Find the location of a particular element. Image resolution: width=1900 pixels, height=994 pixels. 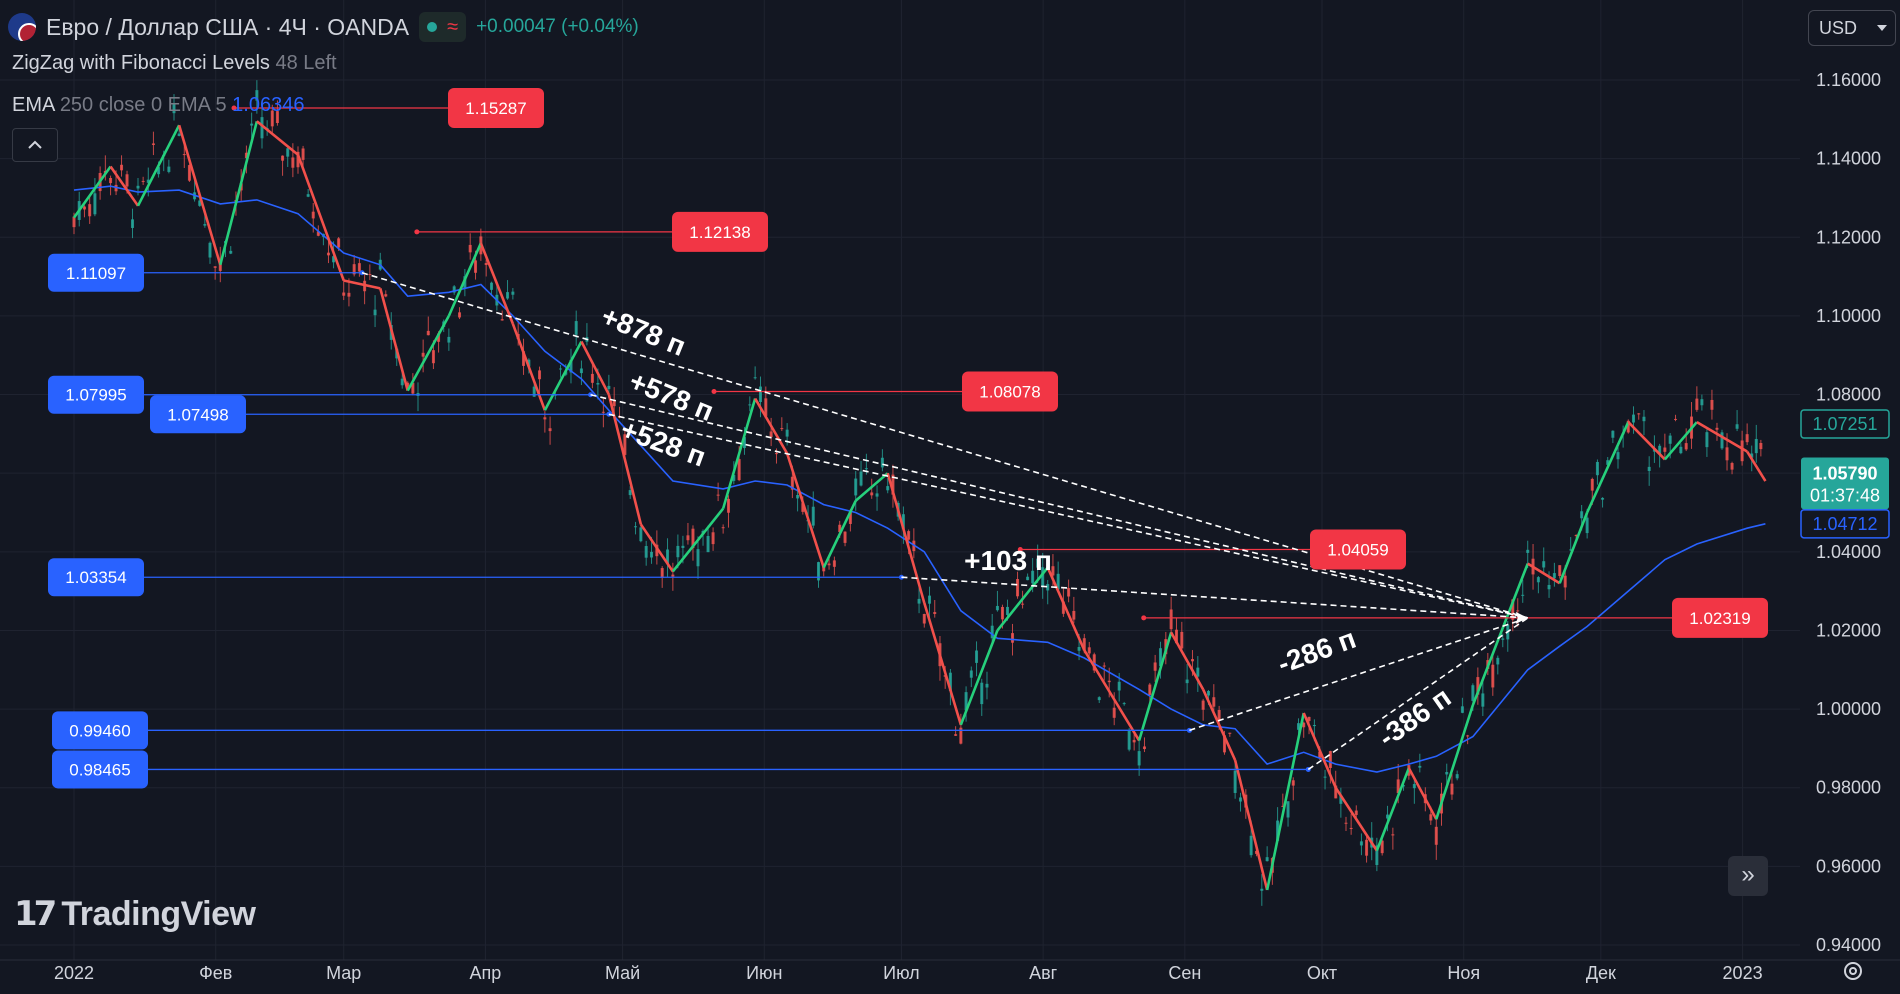

time-axis-tick: Окт is located at coordinates (1322, 973).